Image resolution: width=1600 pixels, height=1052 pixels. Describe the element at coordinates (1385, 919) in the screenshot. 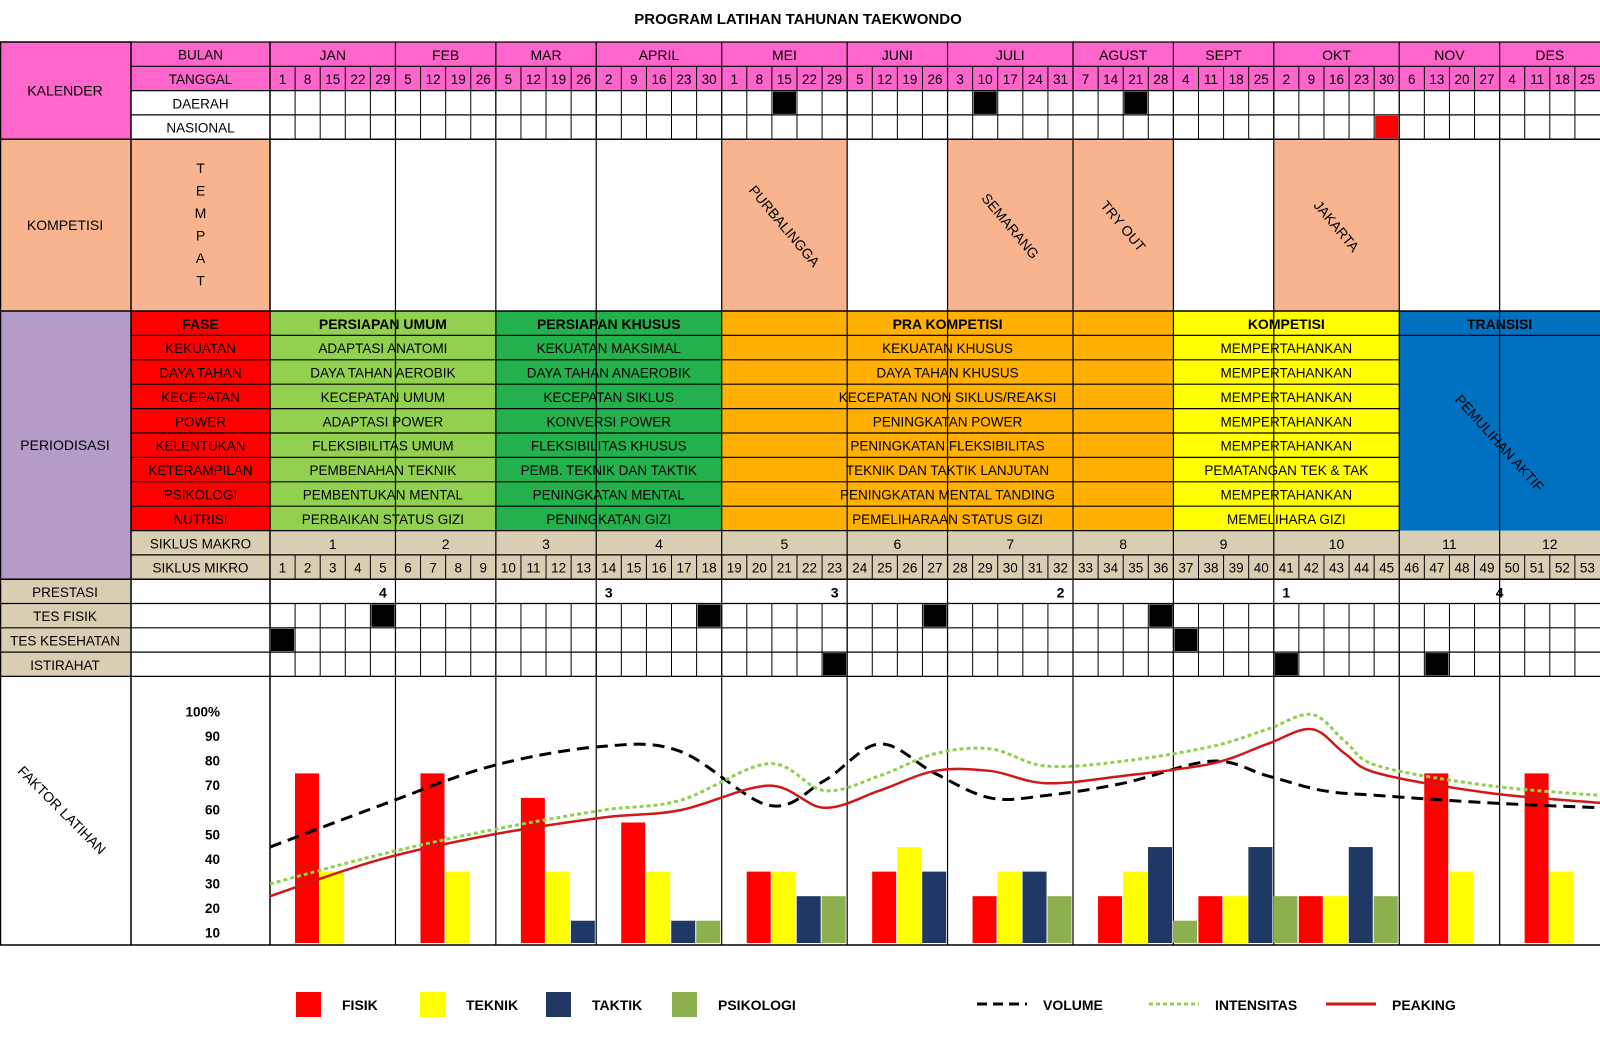

I see `bar-psikologi` at that location.